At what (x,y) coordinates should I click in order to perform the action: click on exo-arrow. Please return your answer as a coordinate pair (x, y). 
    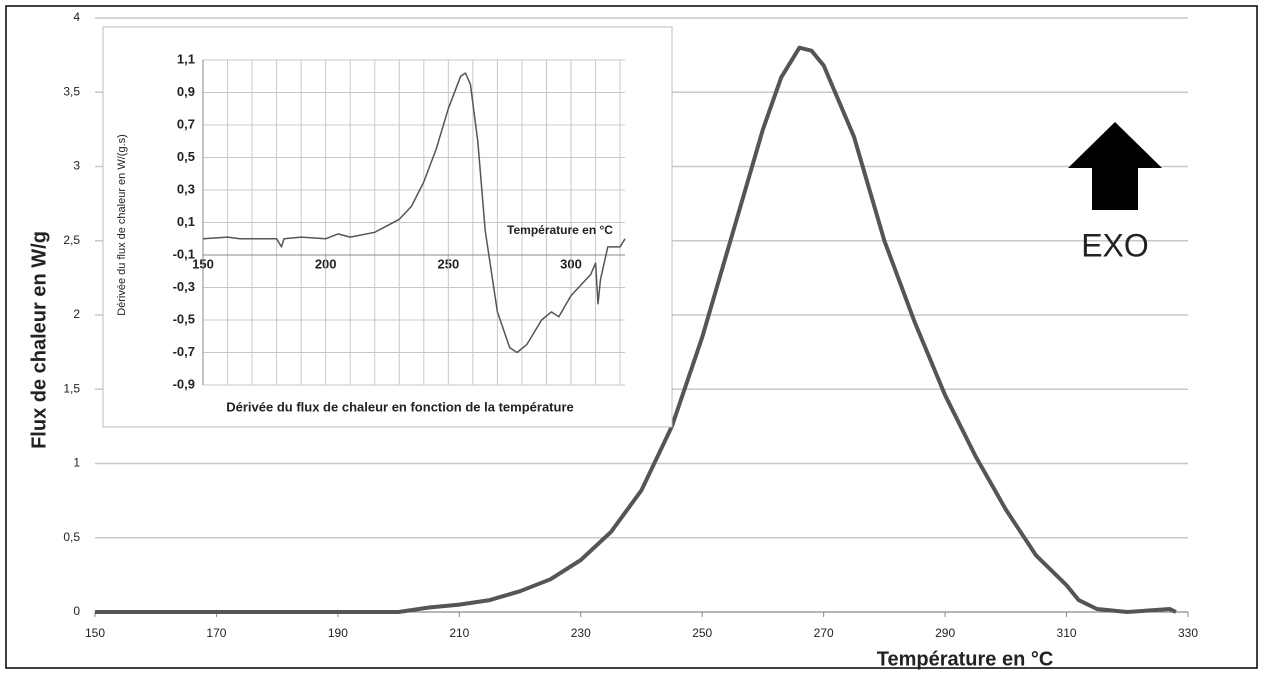
    Looking at the image, I should click on (1115, 166).